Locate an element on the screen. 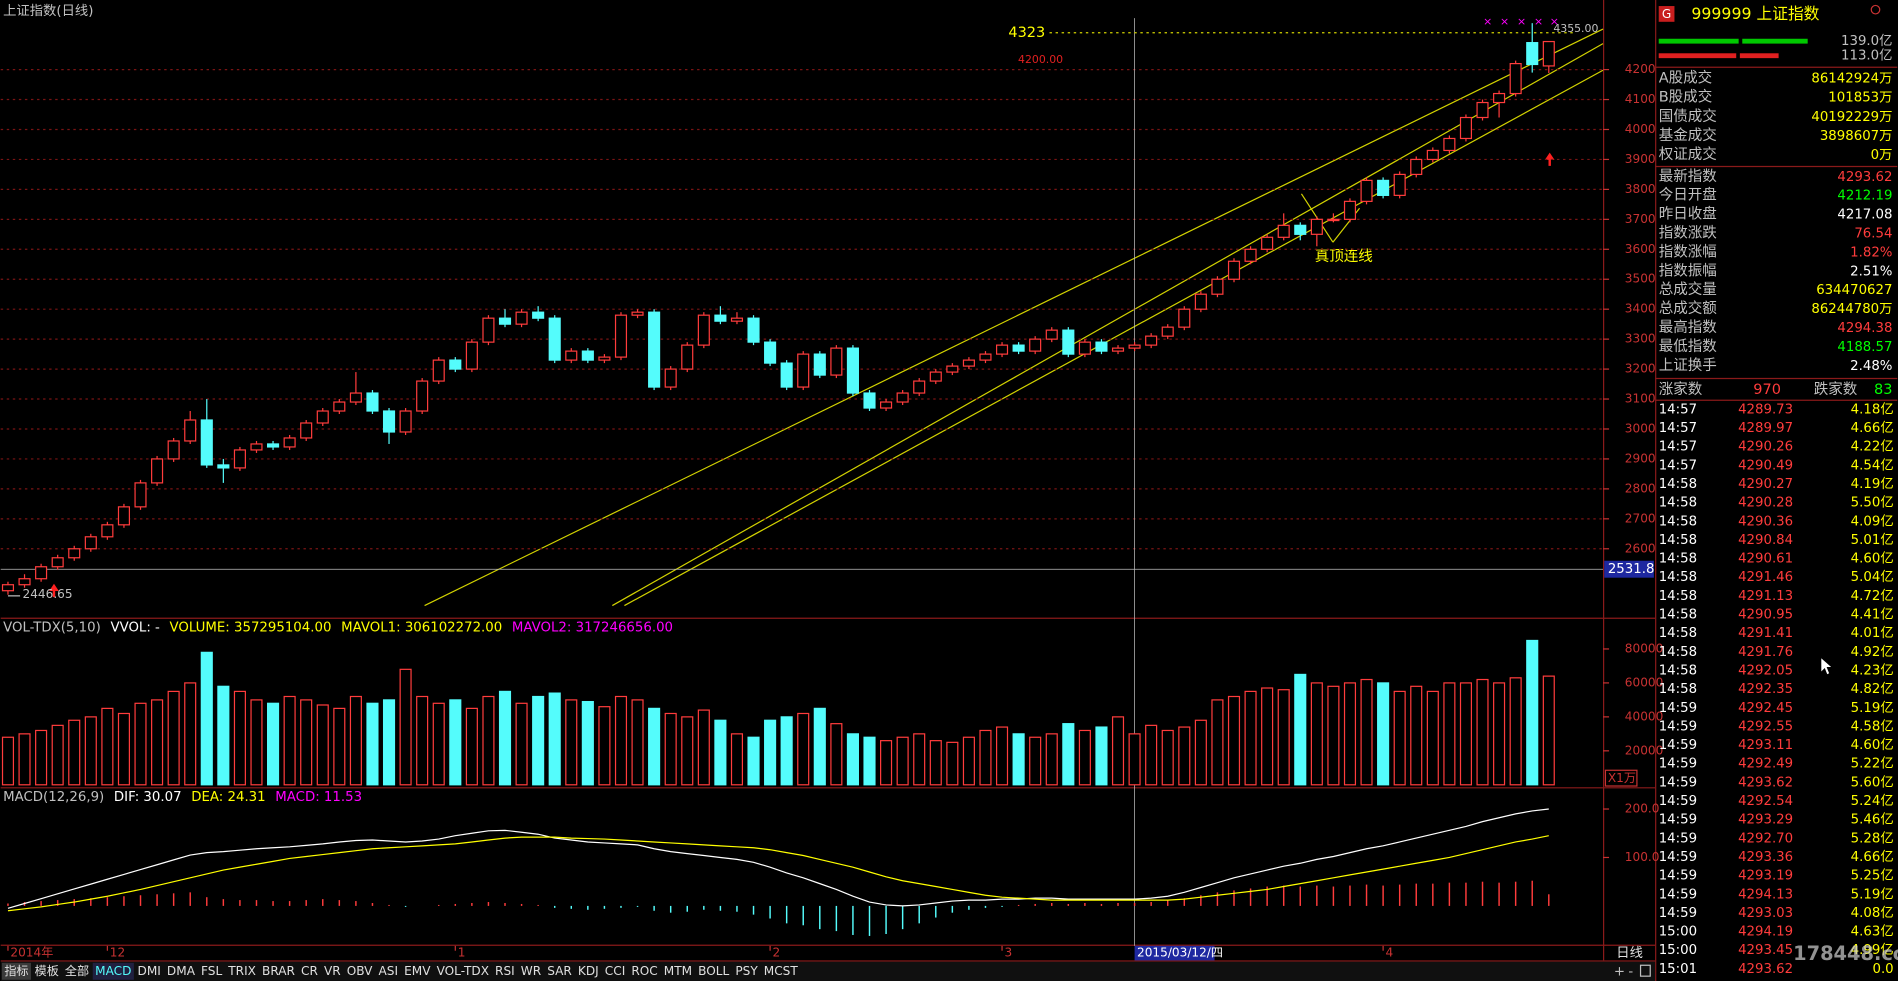  info-label: 今日开盘 is located at coordinates (1688, 195).